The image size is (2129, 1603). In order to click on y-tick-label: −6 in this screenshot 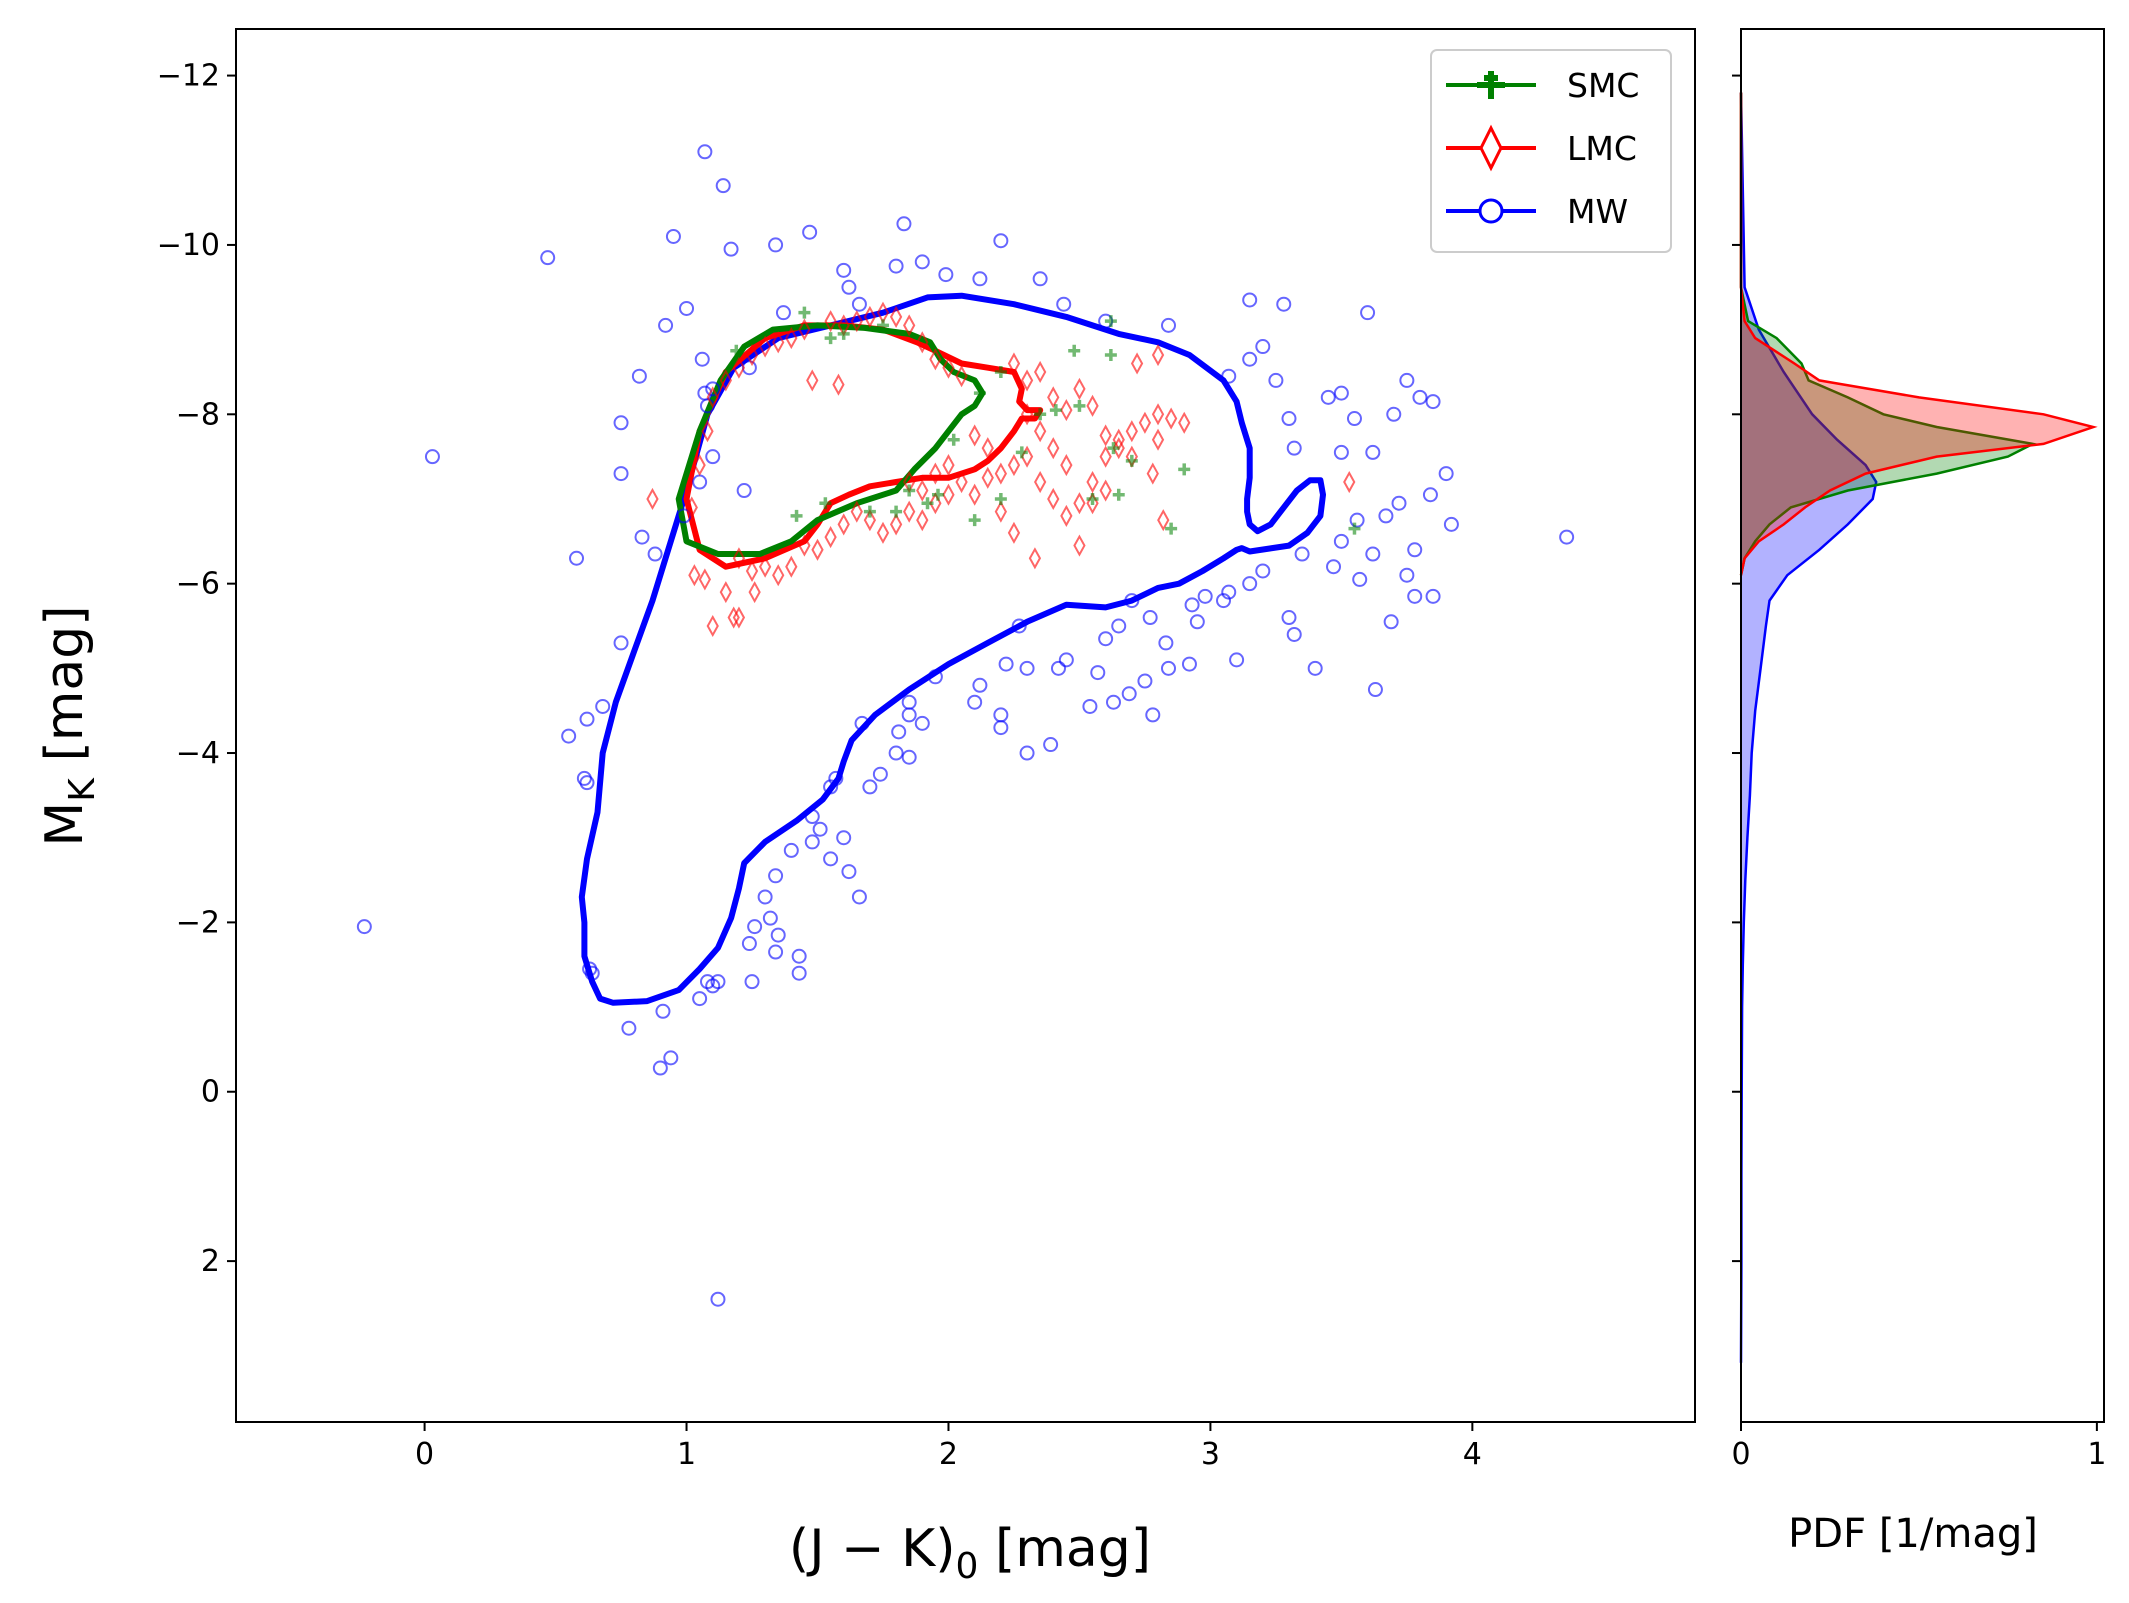, I will do `click(198, 584)`.